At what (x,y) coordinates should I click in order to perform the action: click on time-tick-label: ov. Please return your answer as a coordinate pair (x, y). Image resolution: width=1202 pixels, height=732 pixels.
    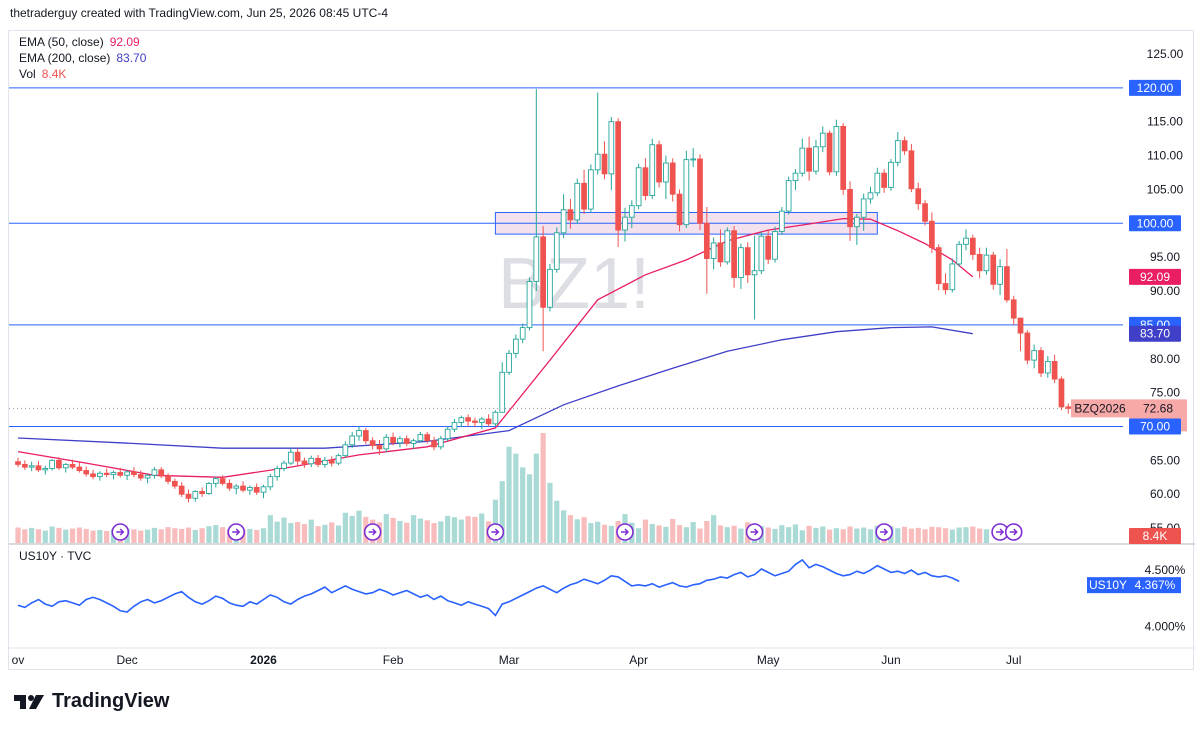
    Looking at the image, I should click on (18, 660).